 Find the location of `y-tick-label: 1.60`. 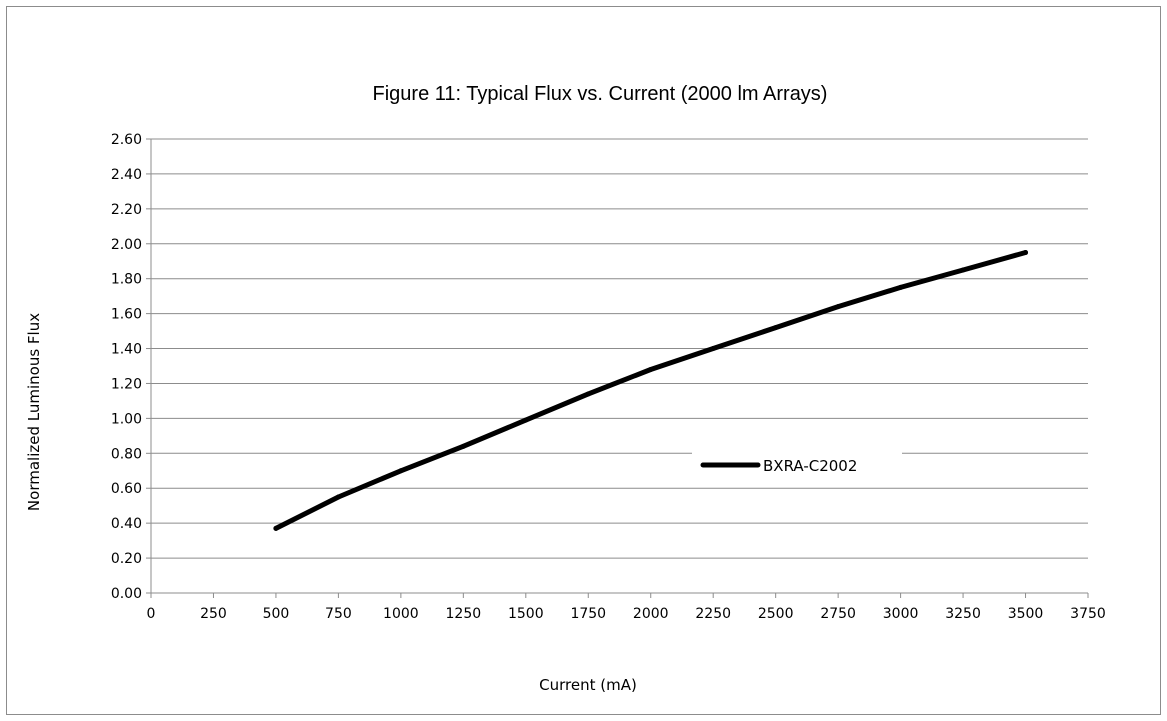

y-tick-label: 1.60 is located at coordinates (126, 315).